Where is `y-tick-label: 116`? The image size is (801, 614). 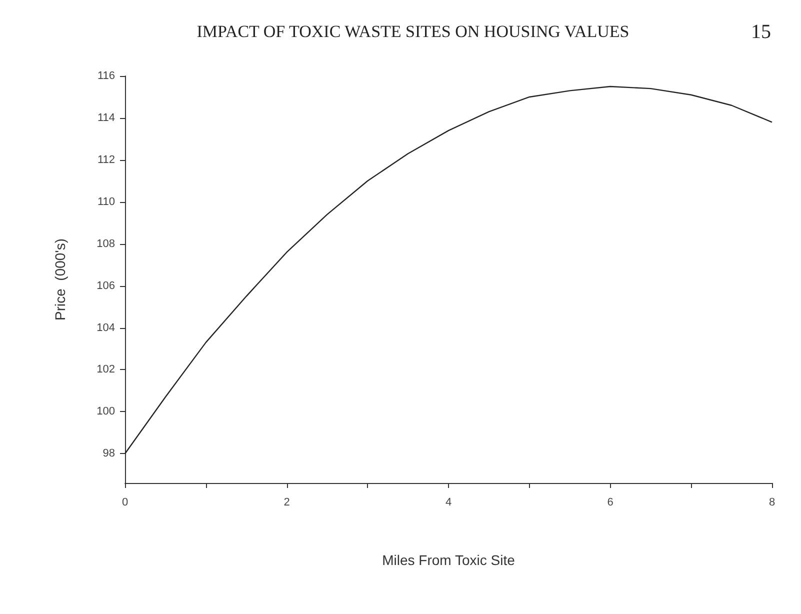
y-tick-label: 116 is located at coordinates (106, 76).